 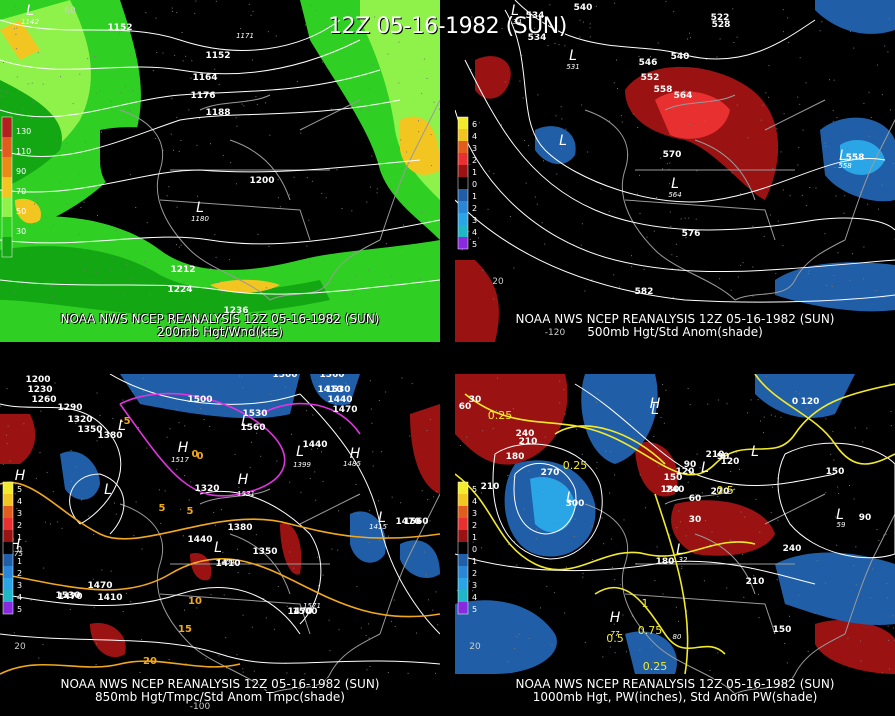 I want to click on contour-label: 1188, so click(x=217, y=113).